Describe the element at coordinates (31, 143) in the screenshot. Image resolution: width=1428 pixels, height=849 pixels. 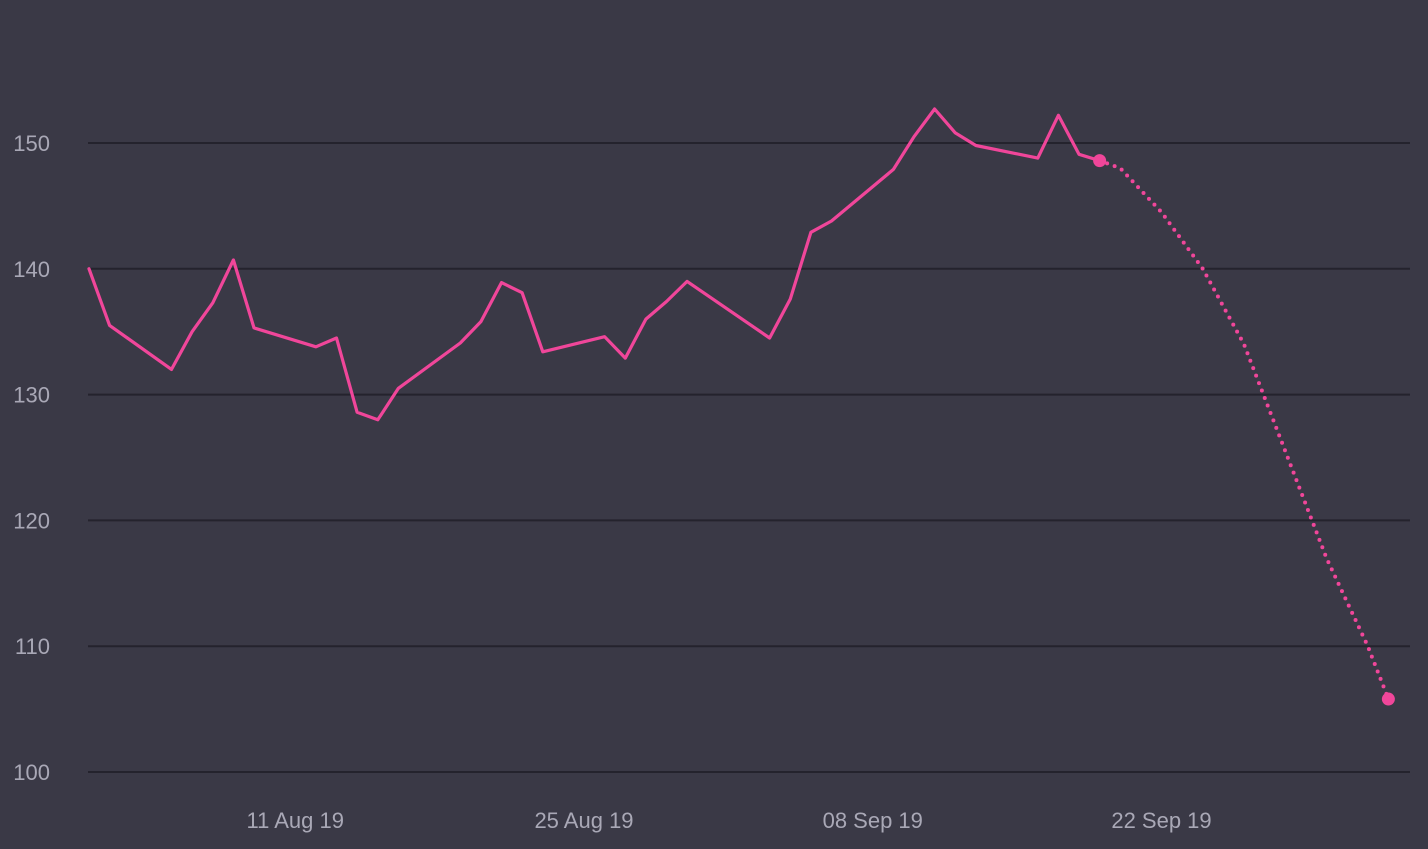
I see `y-tick-label-150: 150` at that location.